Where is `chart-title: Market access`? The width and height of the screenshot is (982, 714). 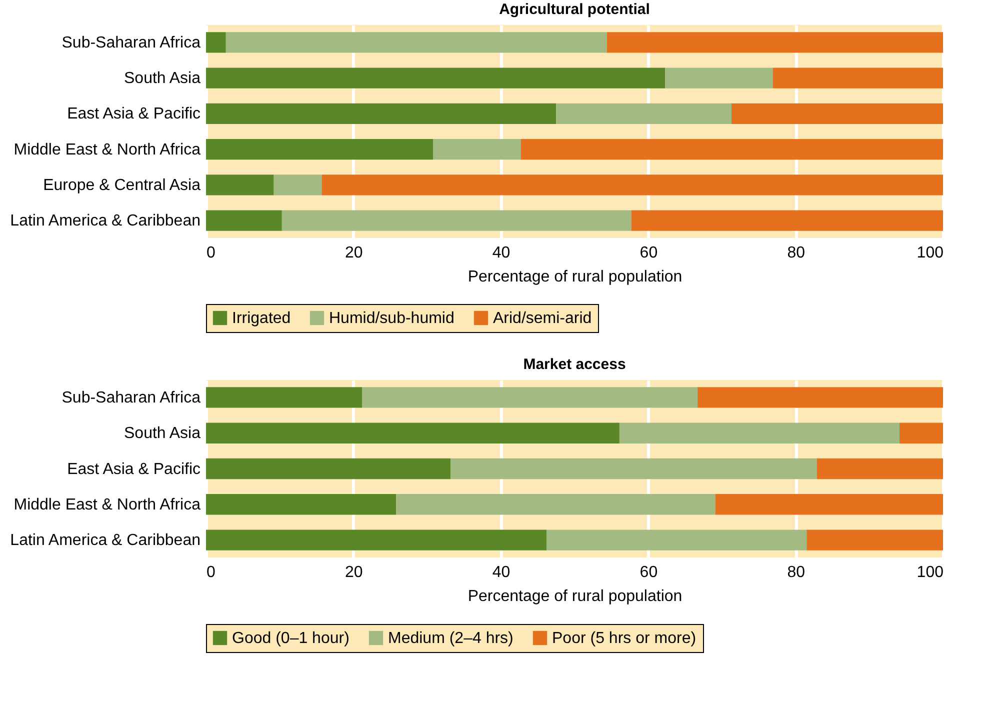 chart-title: Market access is located at coordinates (574, 364).